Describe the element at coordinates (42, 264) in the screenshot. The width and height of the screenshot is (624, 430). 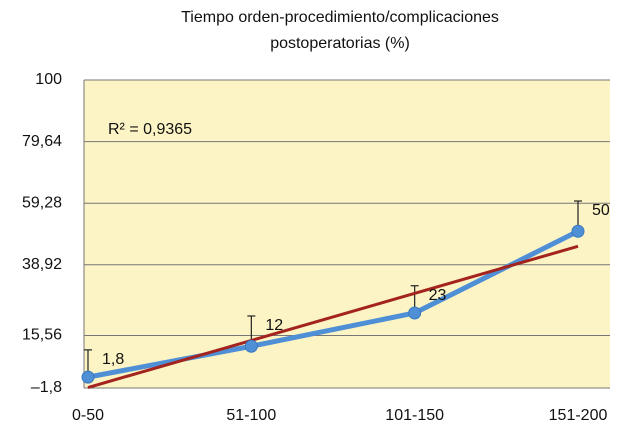
I see `y-tick-label: 38,92` at that location.